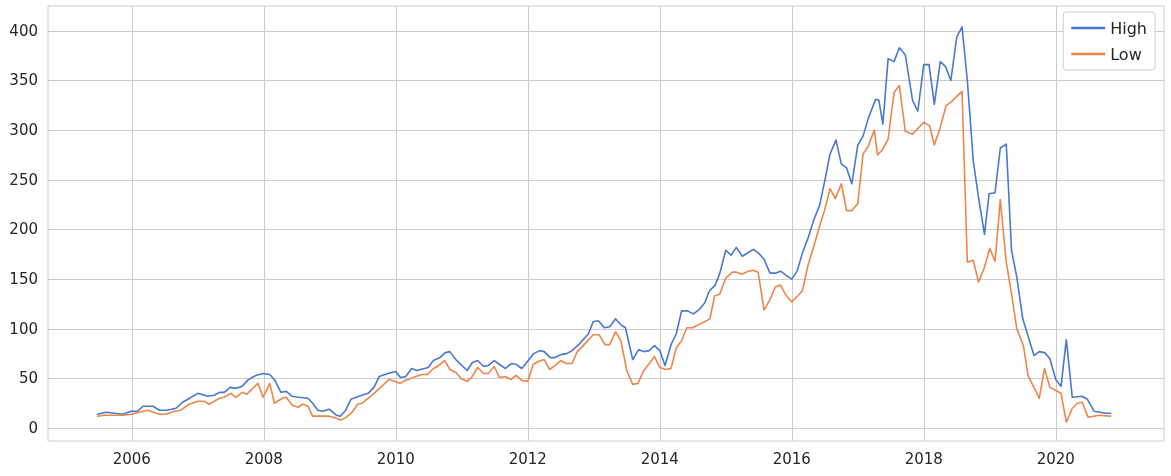 The width and height of the screenshot is (1171, 476). I want to click on y-tick-label: 200, so click(23, 229).